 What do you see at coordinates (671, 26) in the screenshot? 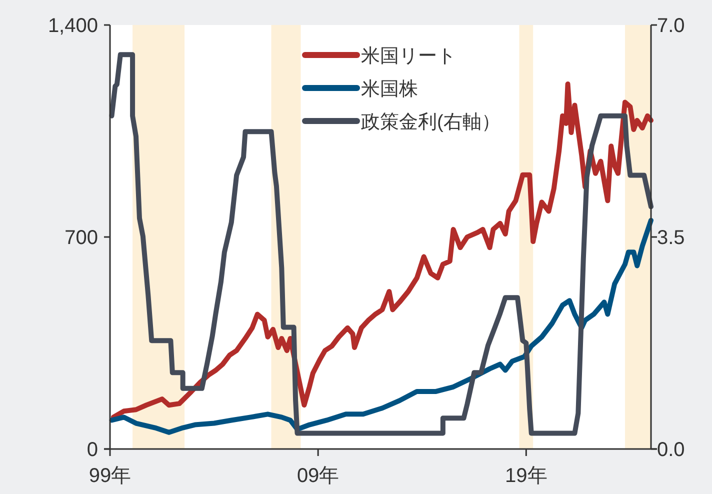
I see `y2-tick-label: 7.0` at bounding box center [671, 26].